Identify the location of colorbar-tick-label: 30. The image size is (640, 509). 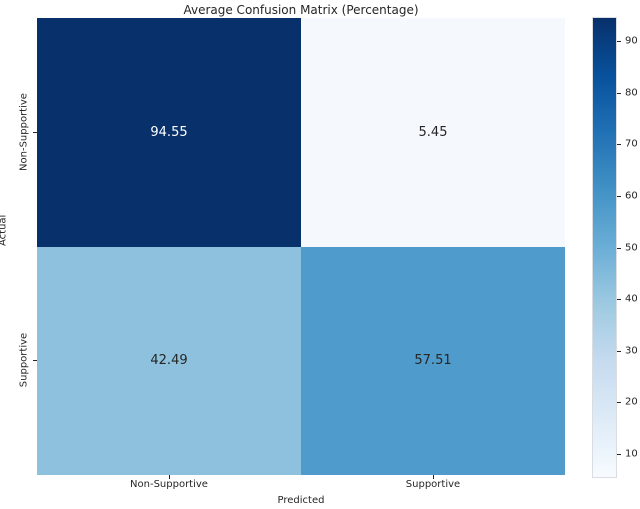
(631, 351).